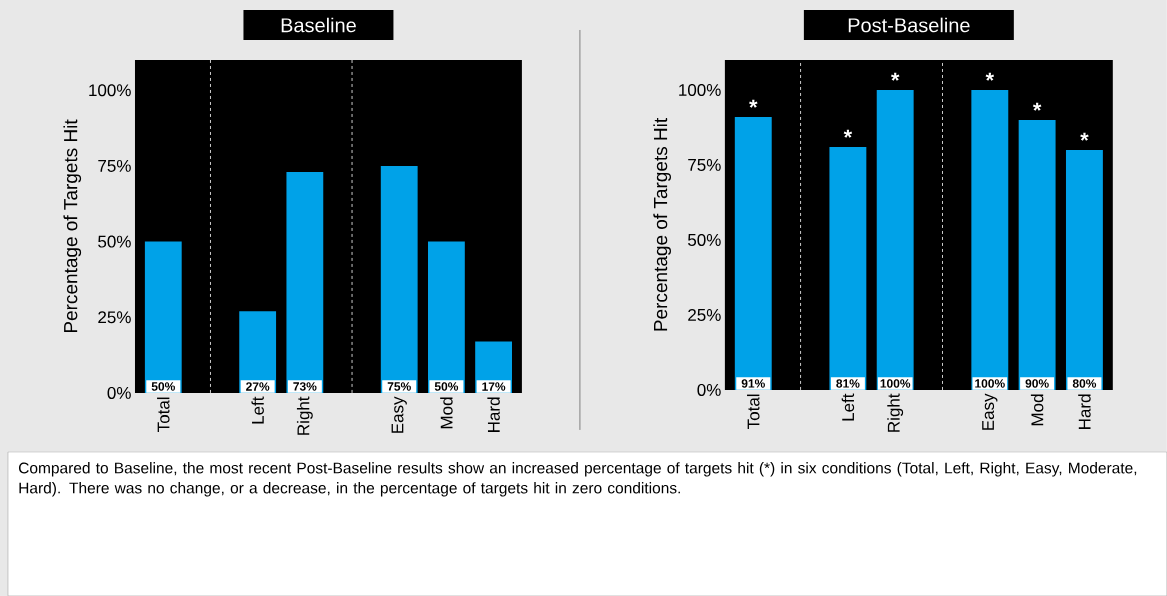 This screenshot has width=1167, height=596. What do you see at coordinates (1084, 383) in the screenshot?
I see `data-label: 80%` at bounding box center [1084, 383].